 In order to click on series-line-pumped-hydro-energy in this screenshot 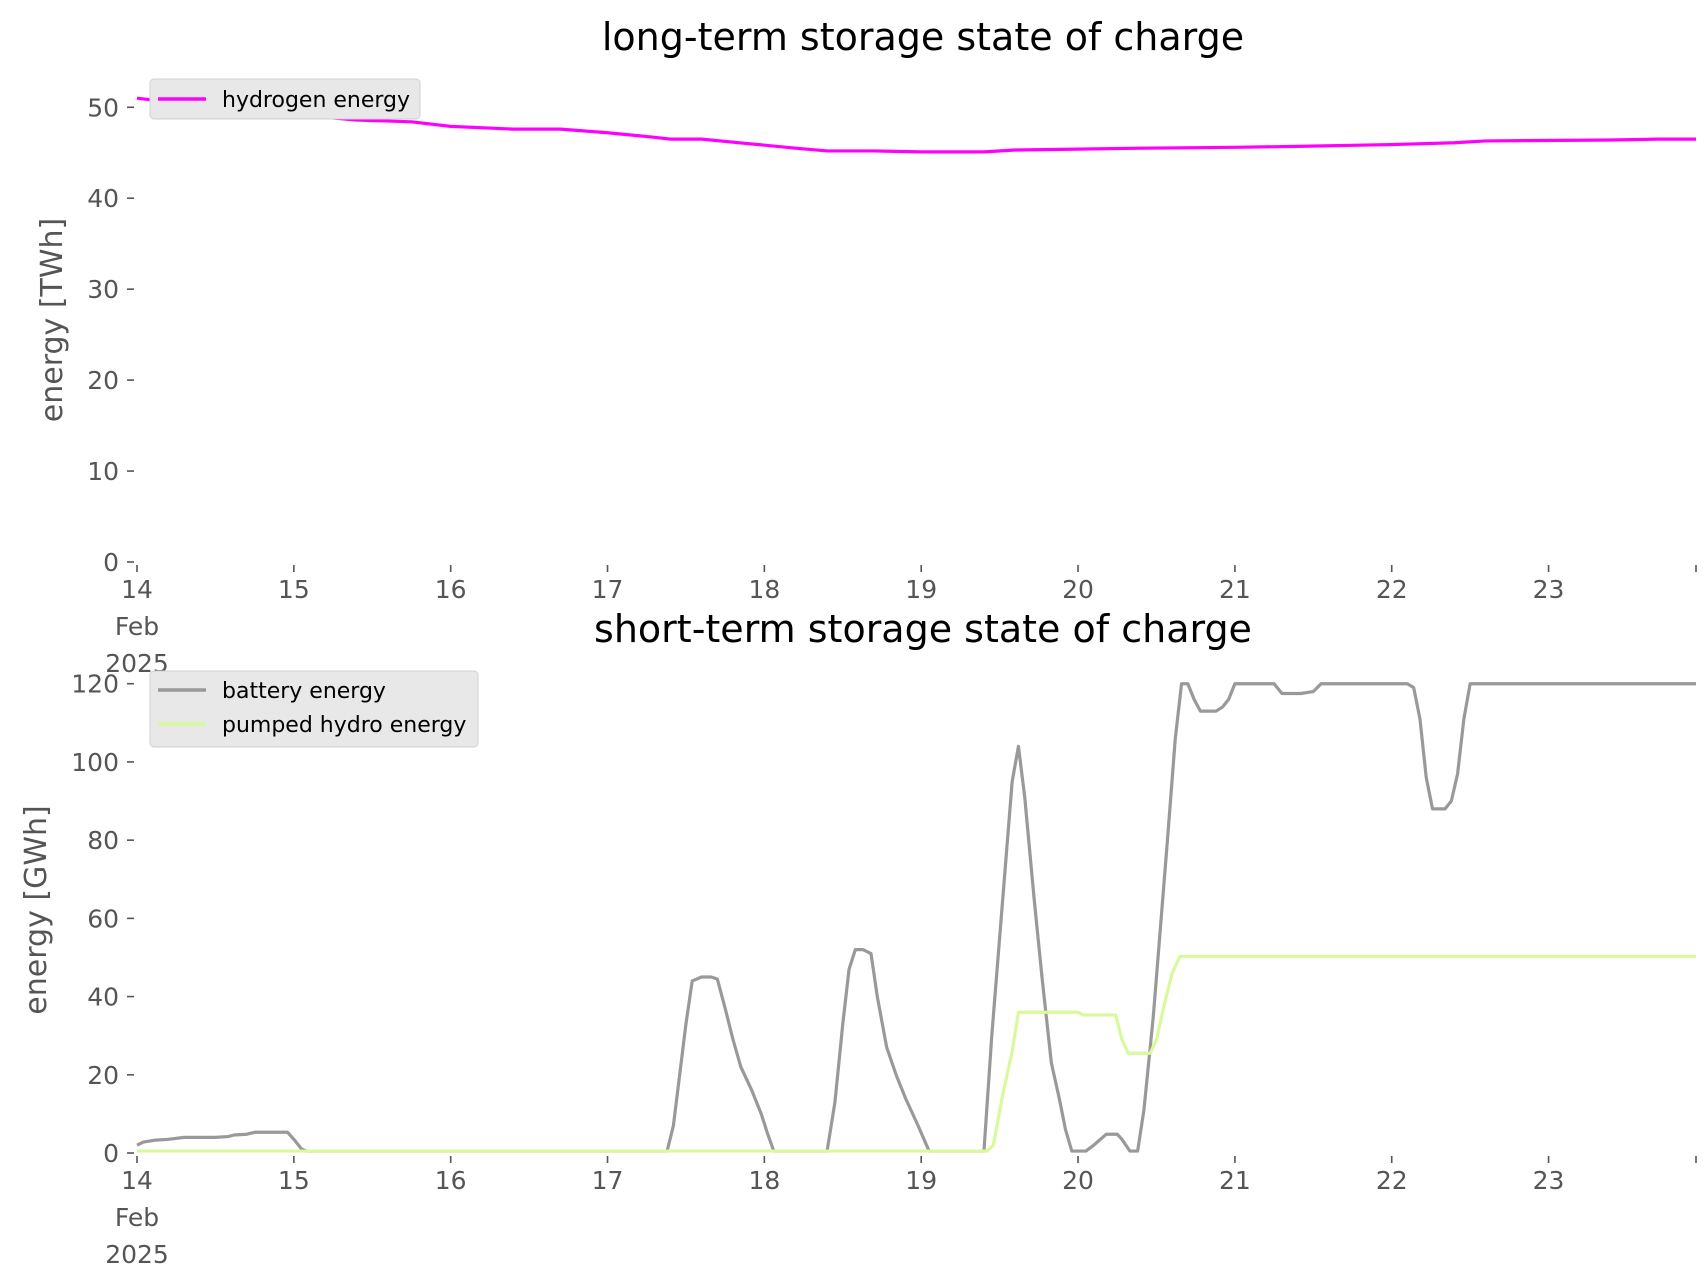, I will do `click(916, 1053)`.